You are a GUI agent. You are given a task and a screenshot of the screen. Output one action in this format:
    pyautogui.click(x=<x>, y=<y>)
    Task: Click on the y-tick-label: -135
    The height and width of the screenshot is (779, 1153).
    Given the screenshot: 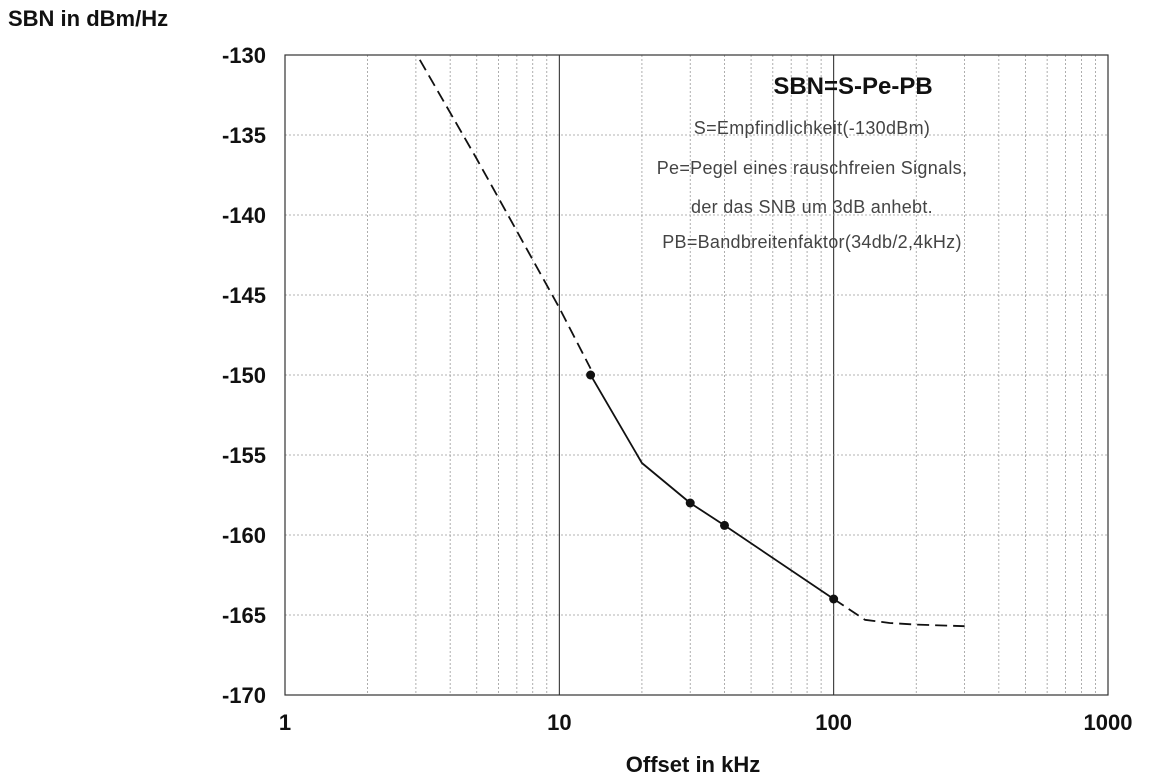 What is the action you would take?
    pyautogui.click(x=244, y=135)
    